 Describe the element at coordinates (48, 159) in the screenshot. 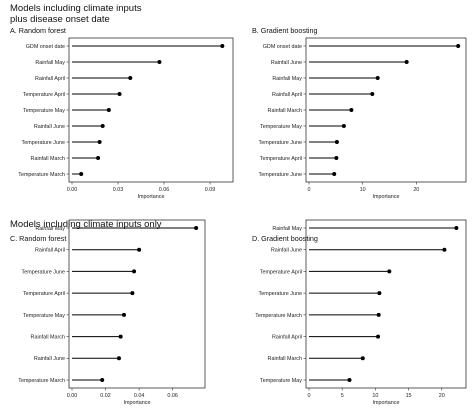

I see `panel-a-y-tick-label: Rainfall March` at that location.